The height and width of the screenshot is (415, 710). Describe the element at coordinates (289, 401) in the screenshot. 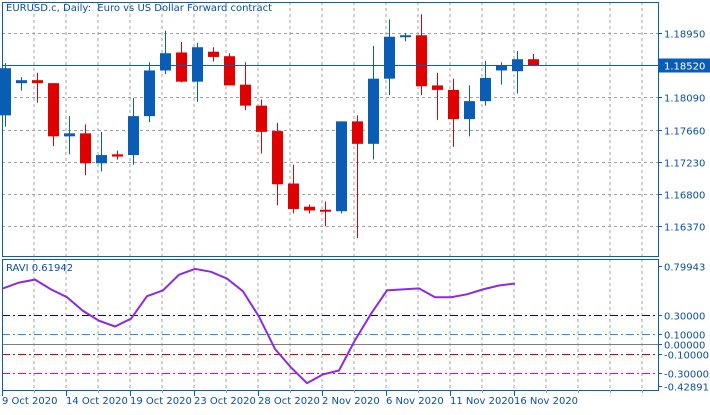

I see `time-tick-label: 28 Oct 2020` at that location.